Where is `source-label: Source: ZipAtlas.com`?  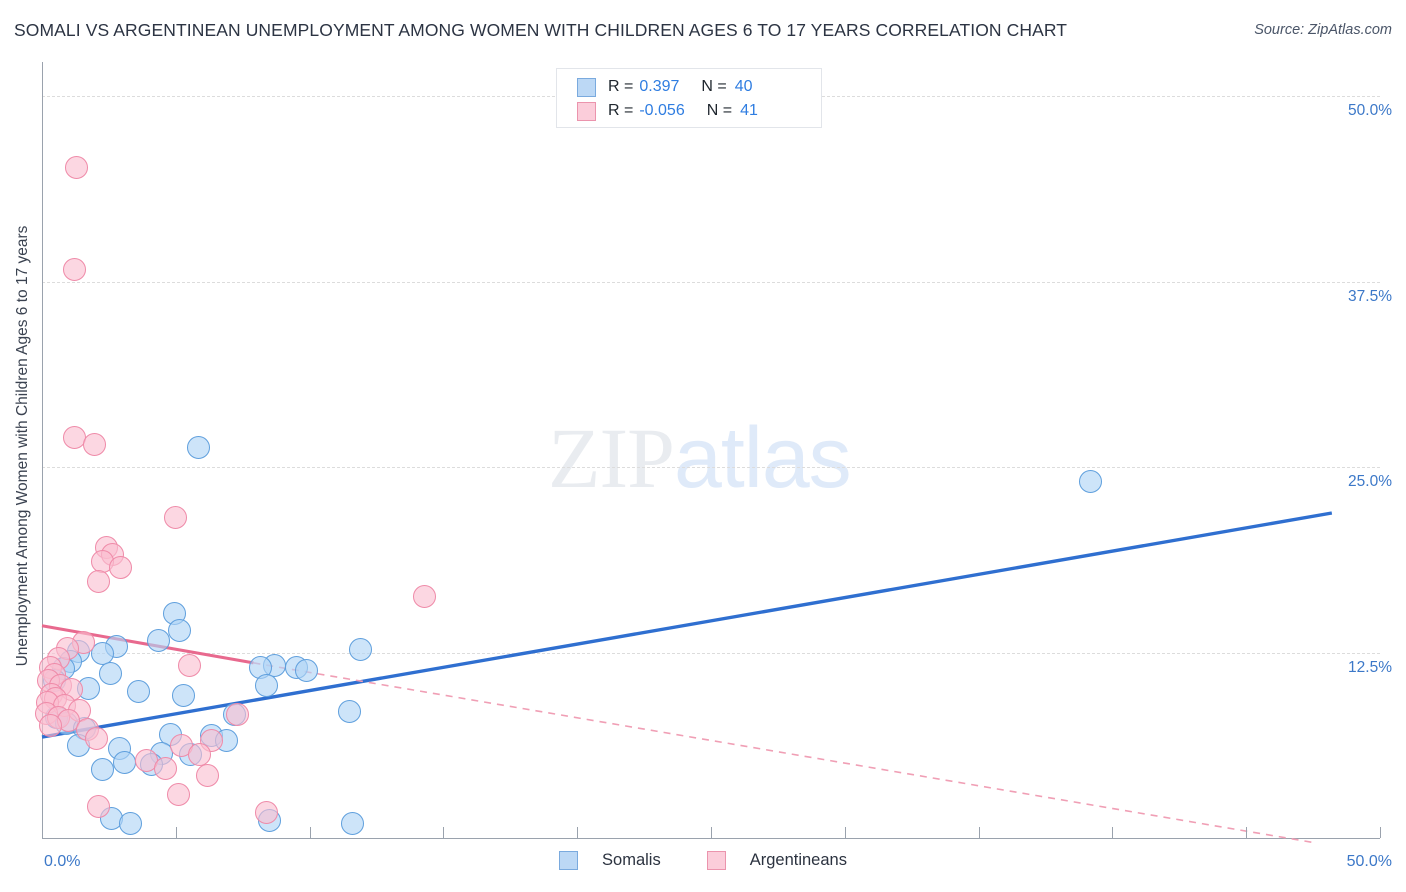 source-label: Source: ZipAtlas.com is located at coordinates (1323, 30).